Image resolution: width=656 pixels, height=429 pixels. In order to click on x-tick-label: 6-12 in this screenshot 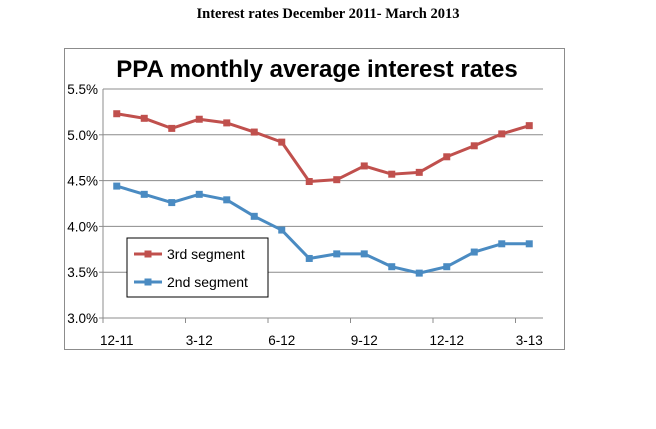, I will do `click(281, 340)`.